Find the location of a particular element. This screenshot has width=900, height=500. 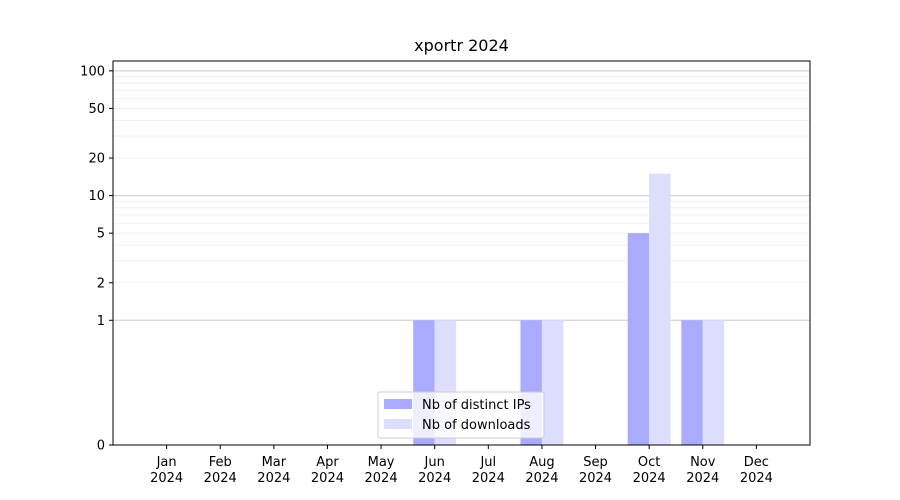

x-tick-label-month: Oct is located at coordinates (649, 462).